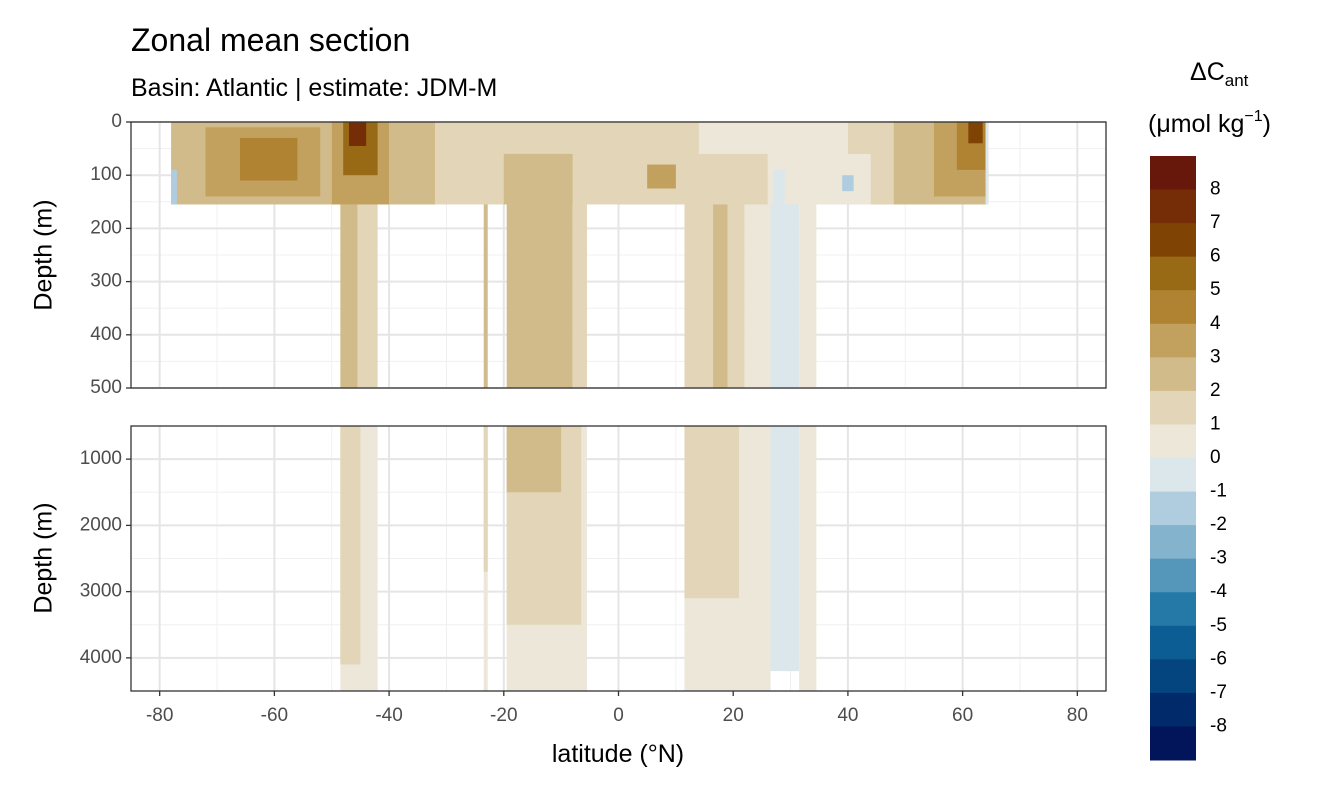 The width and height of the screenshot is (1344, 806). What do you see at coordinates (110, 254) in the screenshot?
I see `upper-y-ticks: 0 100 200 300 400 500` at bounding box center [110, 254].